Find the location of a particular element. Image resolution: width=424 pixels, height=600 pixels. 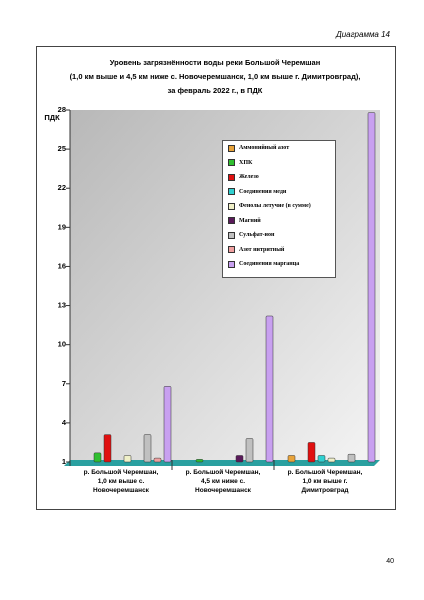

header: Диаграмма 14 is located at coordinates (363, 34).